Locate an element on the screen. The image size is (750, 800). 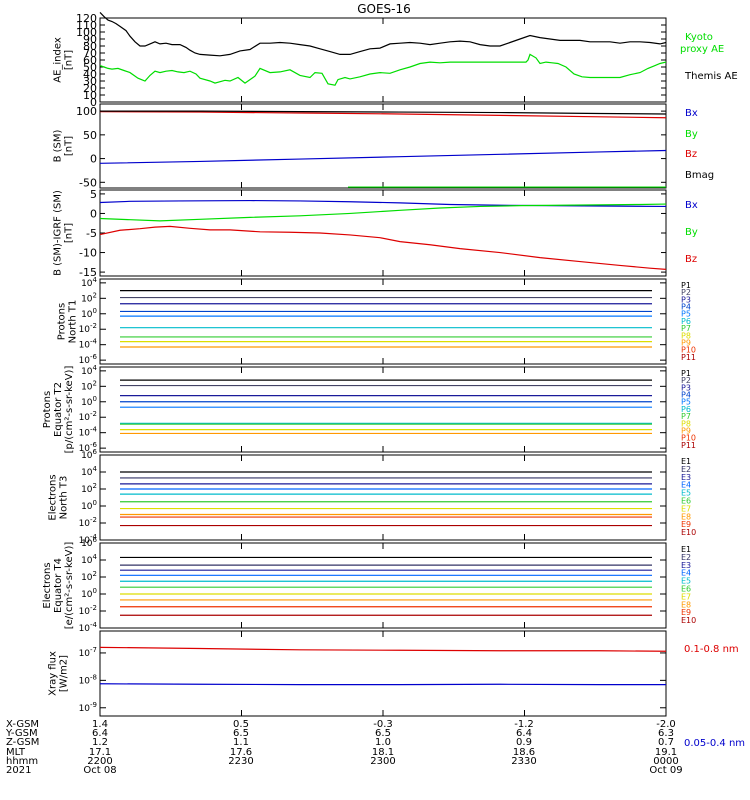
legend-label: 0.05-0.4 nm is located at coordinates (714, 743).